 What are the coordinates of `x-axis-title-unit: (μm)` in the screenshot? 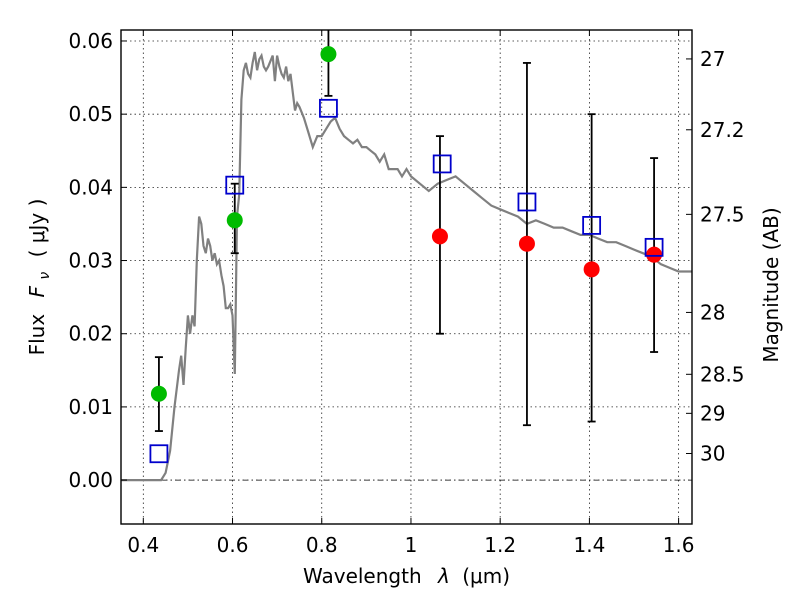 It's located at (486, 576).